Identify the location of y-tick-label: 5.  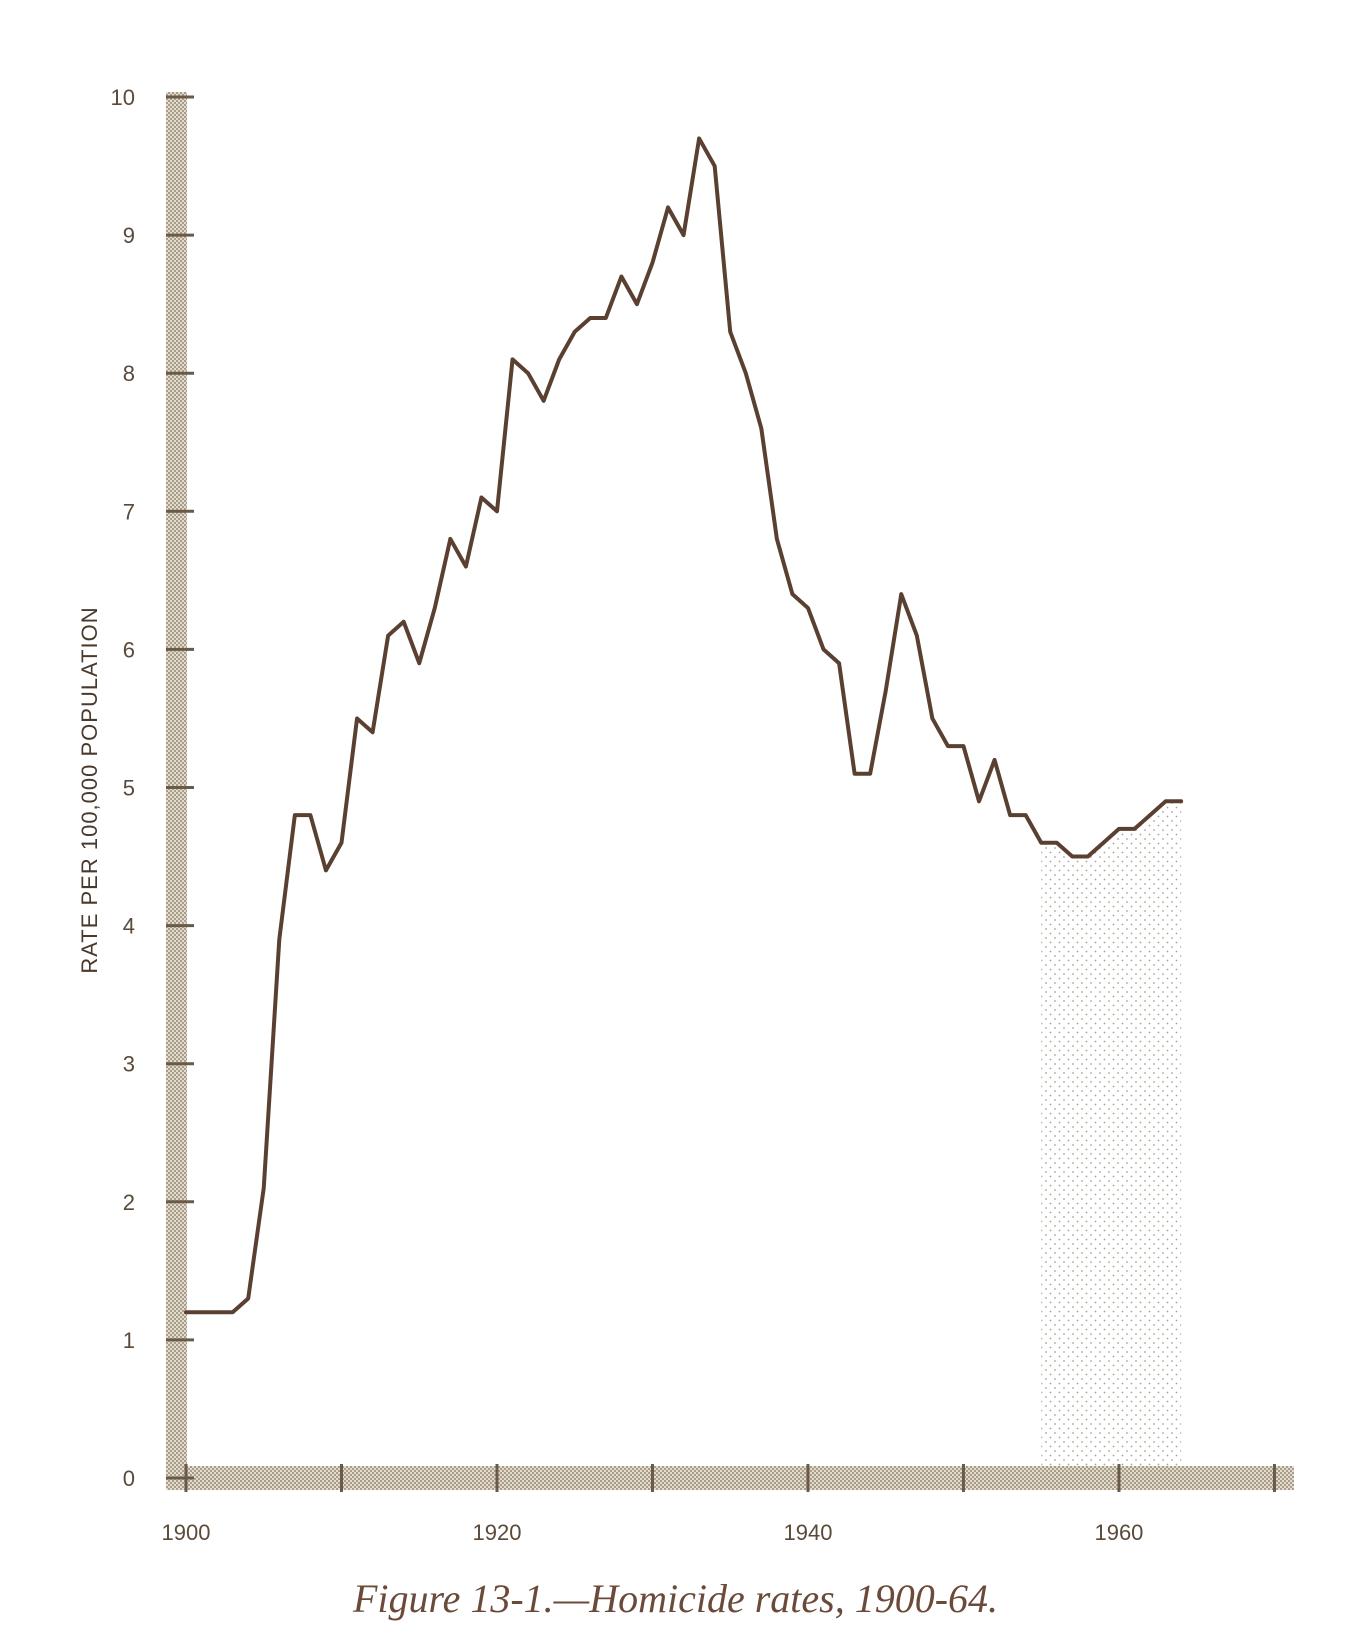
(129, 788).